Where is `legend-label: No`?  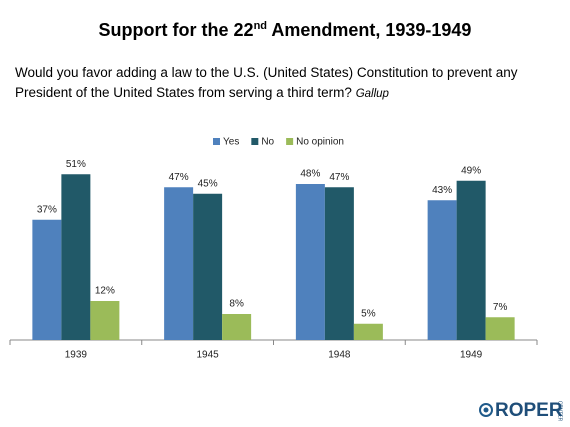
legend-label: No is located at coordinates (267, 142).